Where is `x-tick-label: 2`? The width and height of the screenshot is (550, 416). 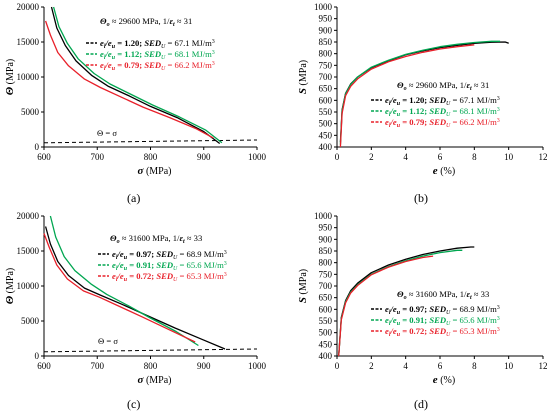 x-tick-label: 2 is located at coordinates (371, 157).